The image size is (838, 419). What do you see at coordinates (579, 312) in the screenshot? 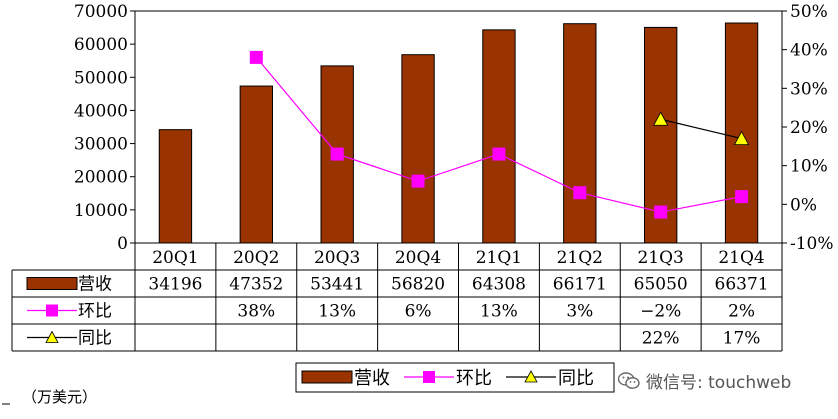
I see `qoq-data-label: 3%` at bounding box center [579, 312].